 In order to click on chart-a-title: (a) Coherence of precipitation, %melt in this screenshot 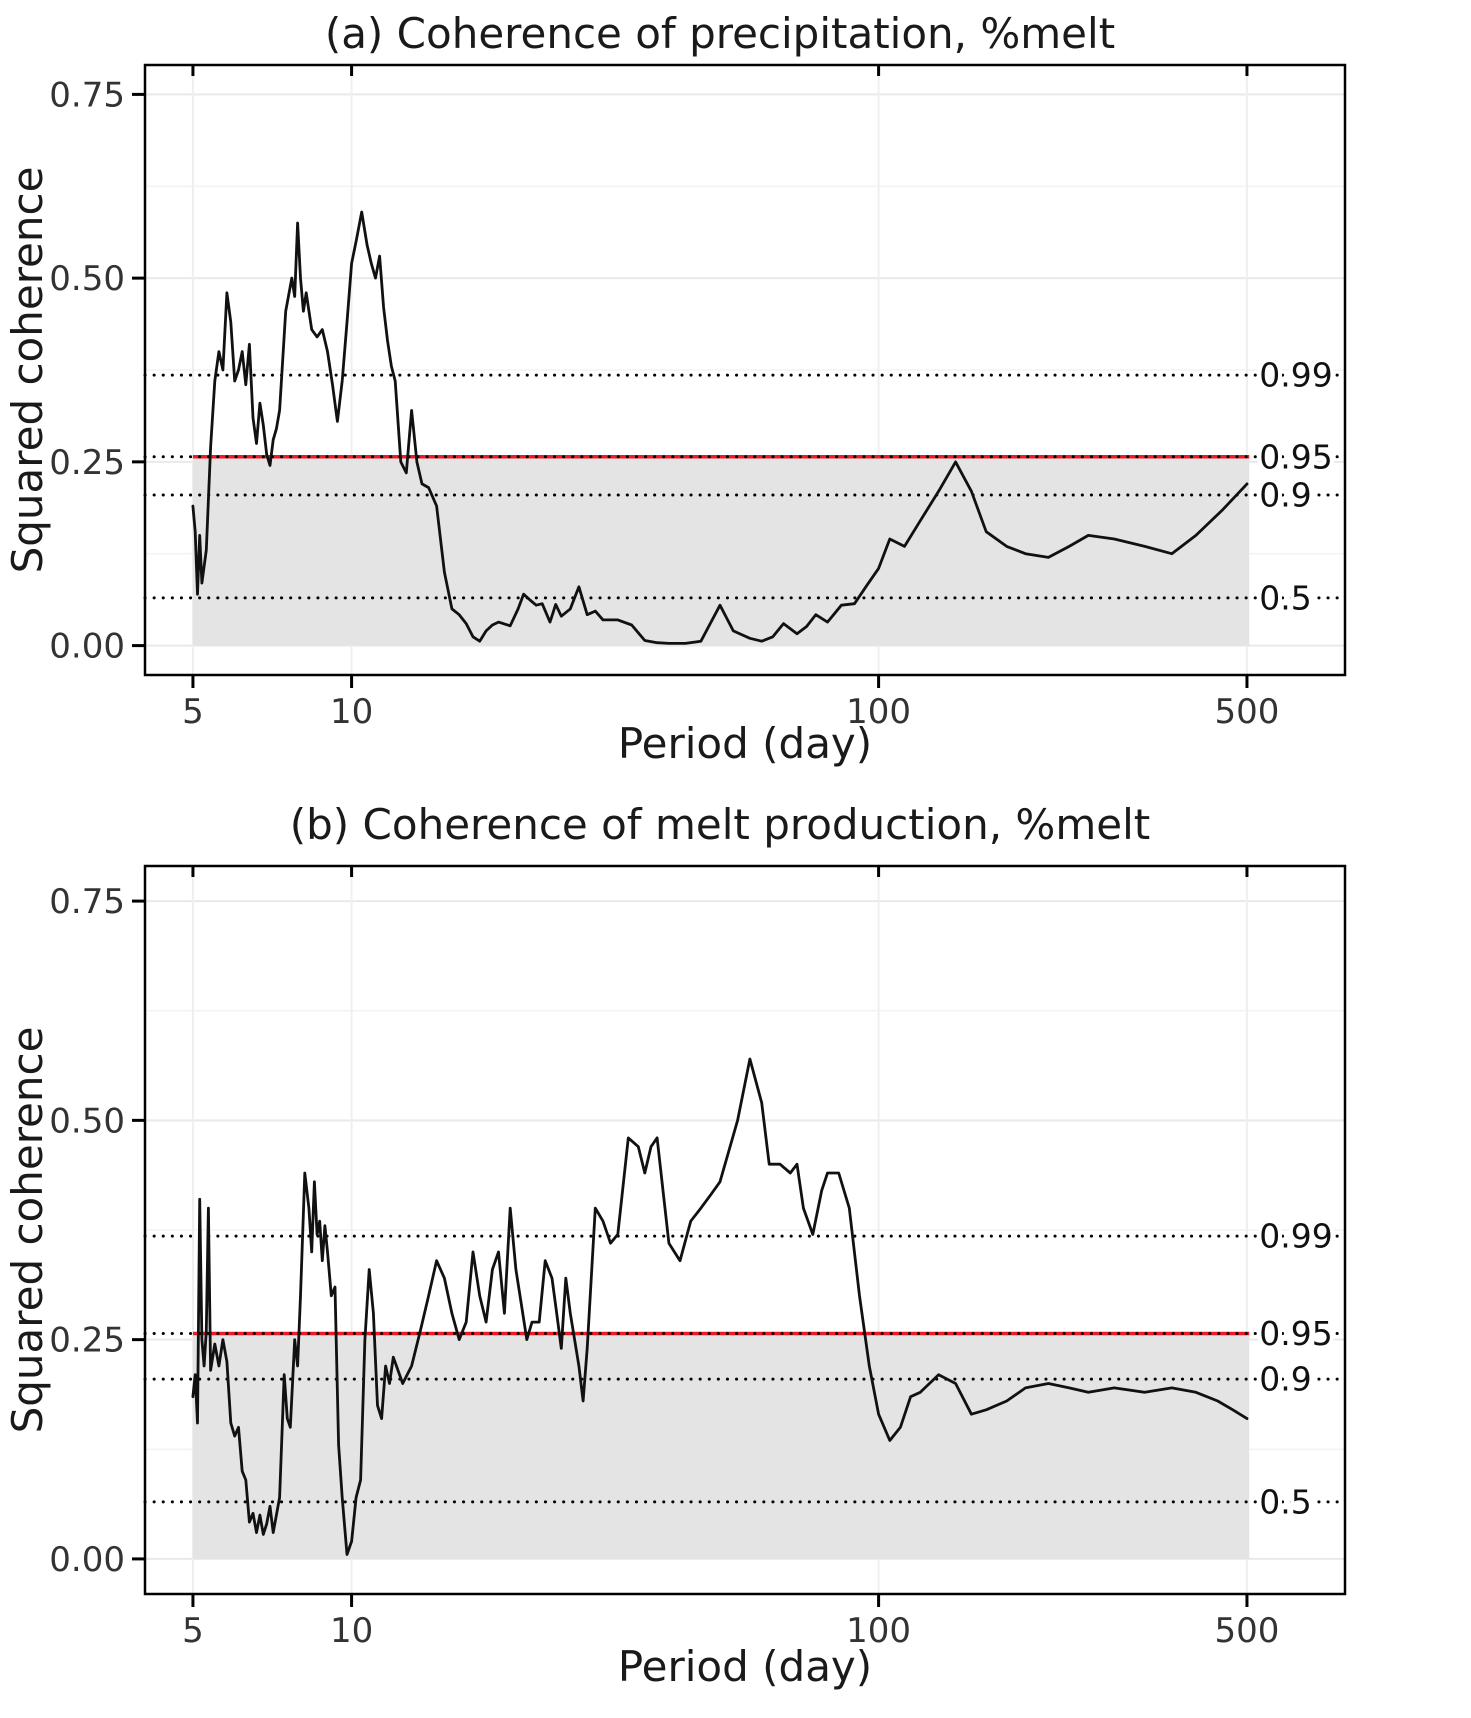, I will do `click(720, 33)`.